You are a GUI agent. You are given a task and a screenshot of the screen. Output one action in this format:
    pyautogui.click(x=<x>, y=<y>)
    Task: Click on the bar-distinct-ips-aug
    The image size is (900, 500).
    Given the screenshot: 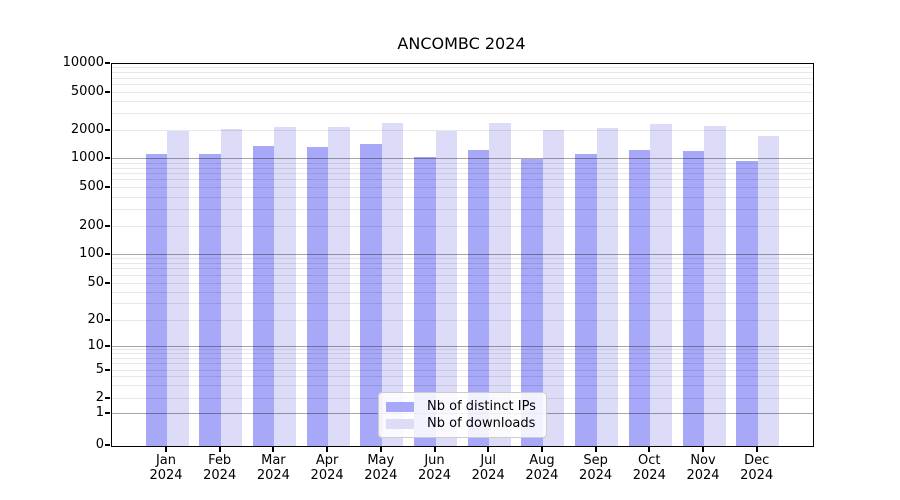 What is the action you would take?
    pyautogui.click(x=532, y=302)
    